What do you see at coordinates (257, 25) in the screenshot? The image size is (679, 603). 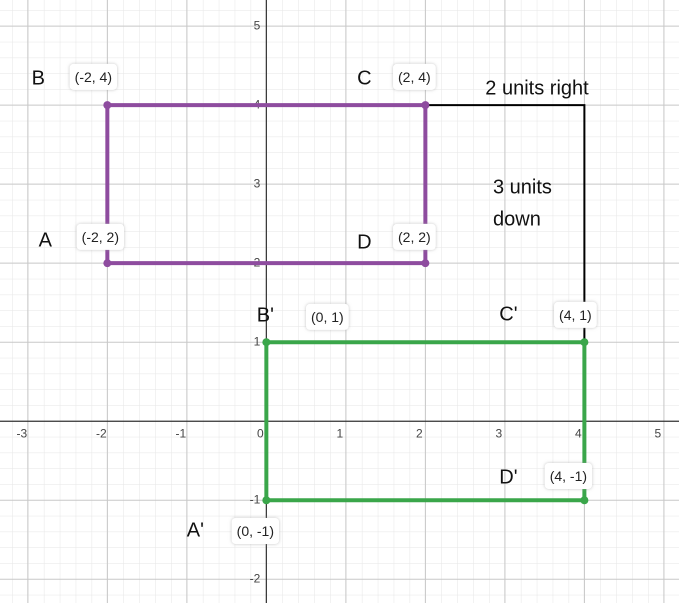 I see `y-tick-label: 5` at bounding box center [257, 25].